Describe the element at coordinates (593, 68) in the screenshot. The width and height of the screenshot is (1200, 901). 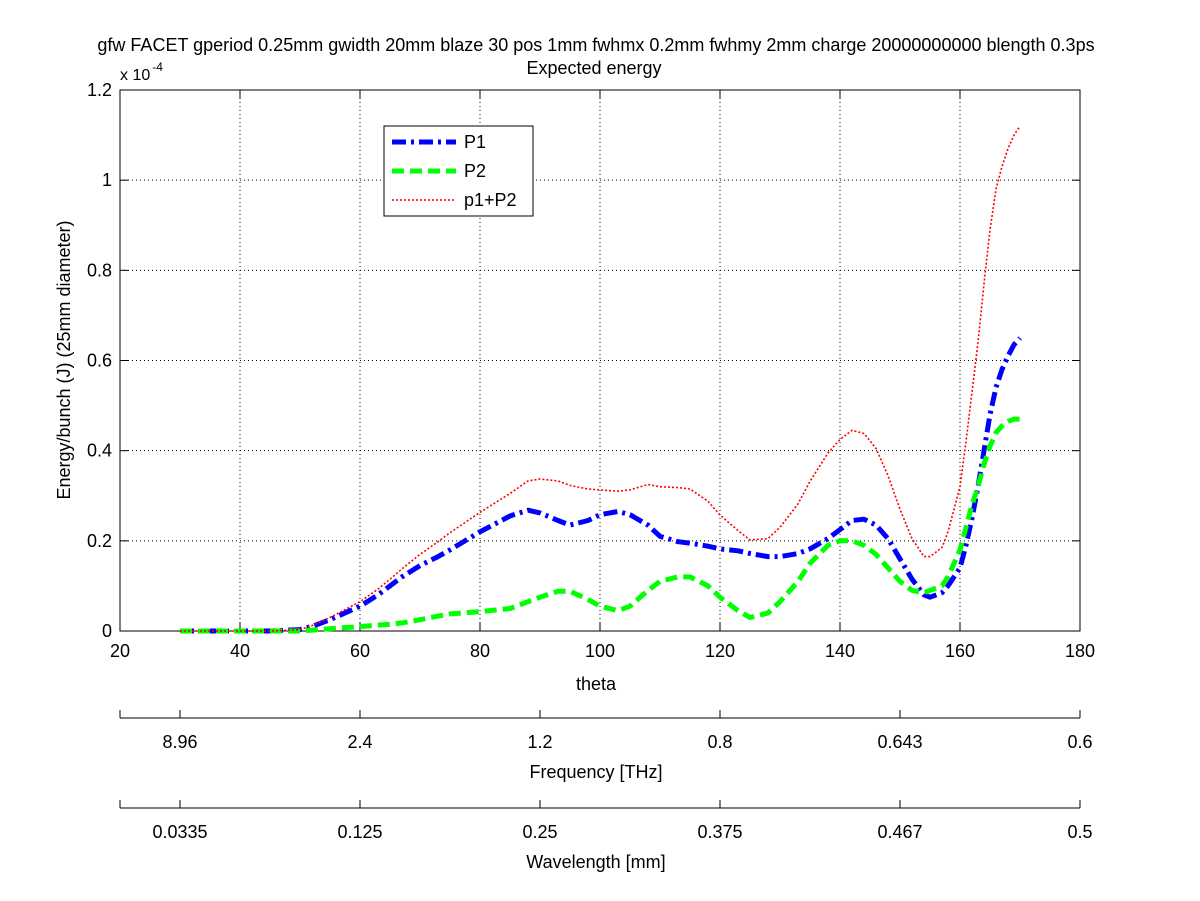
I see `chart-subtitle: Expected energy` at that location.